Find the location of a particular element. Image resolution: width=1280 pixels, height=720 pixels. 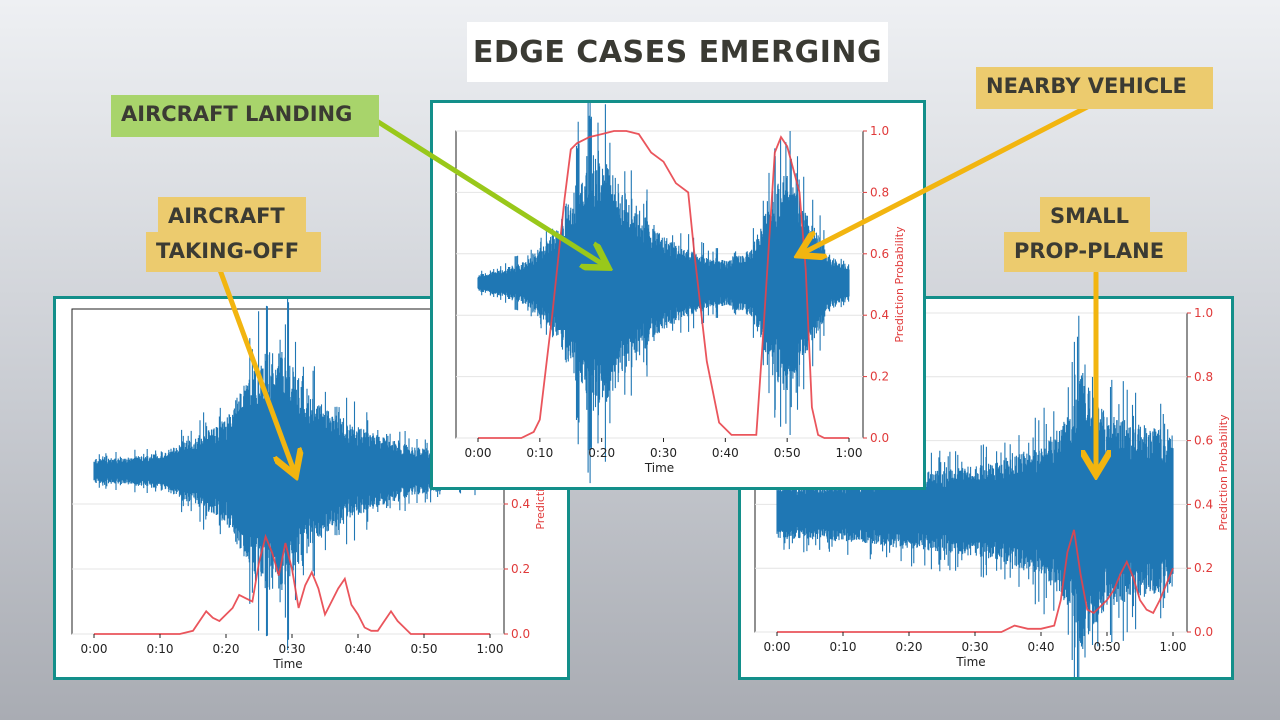

title-box: EDGE CASES EMERGING is located at coordinates (677, 52).